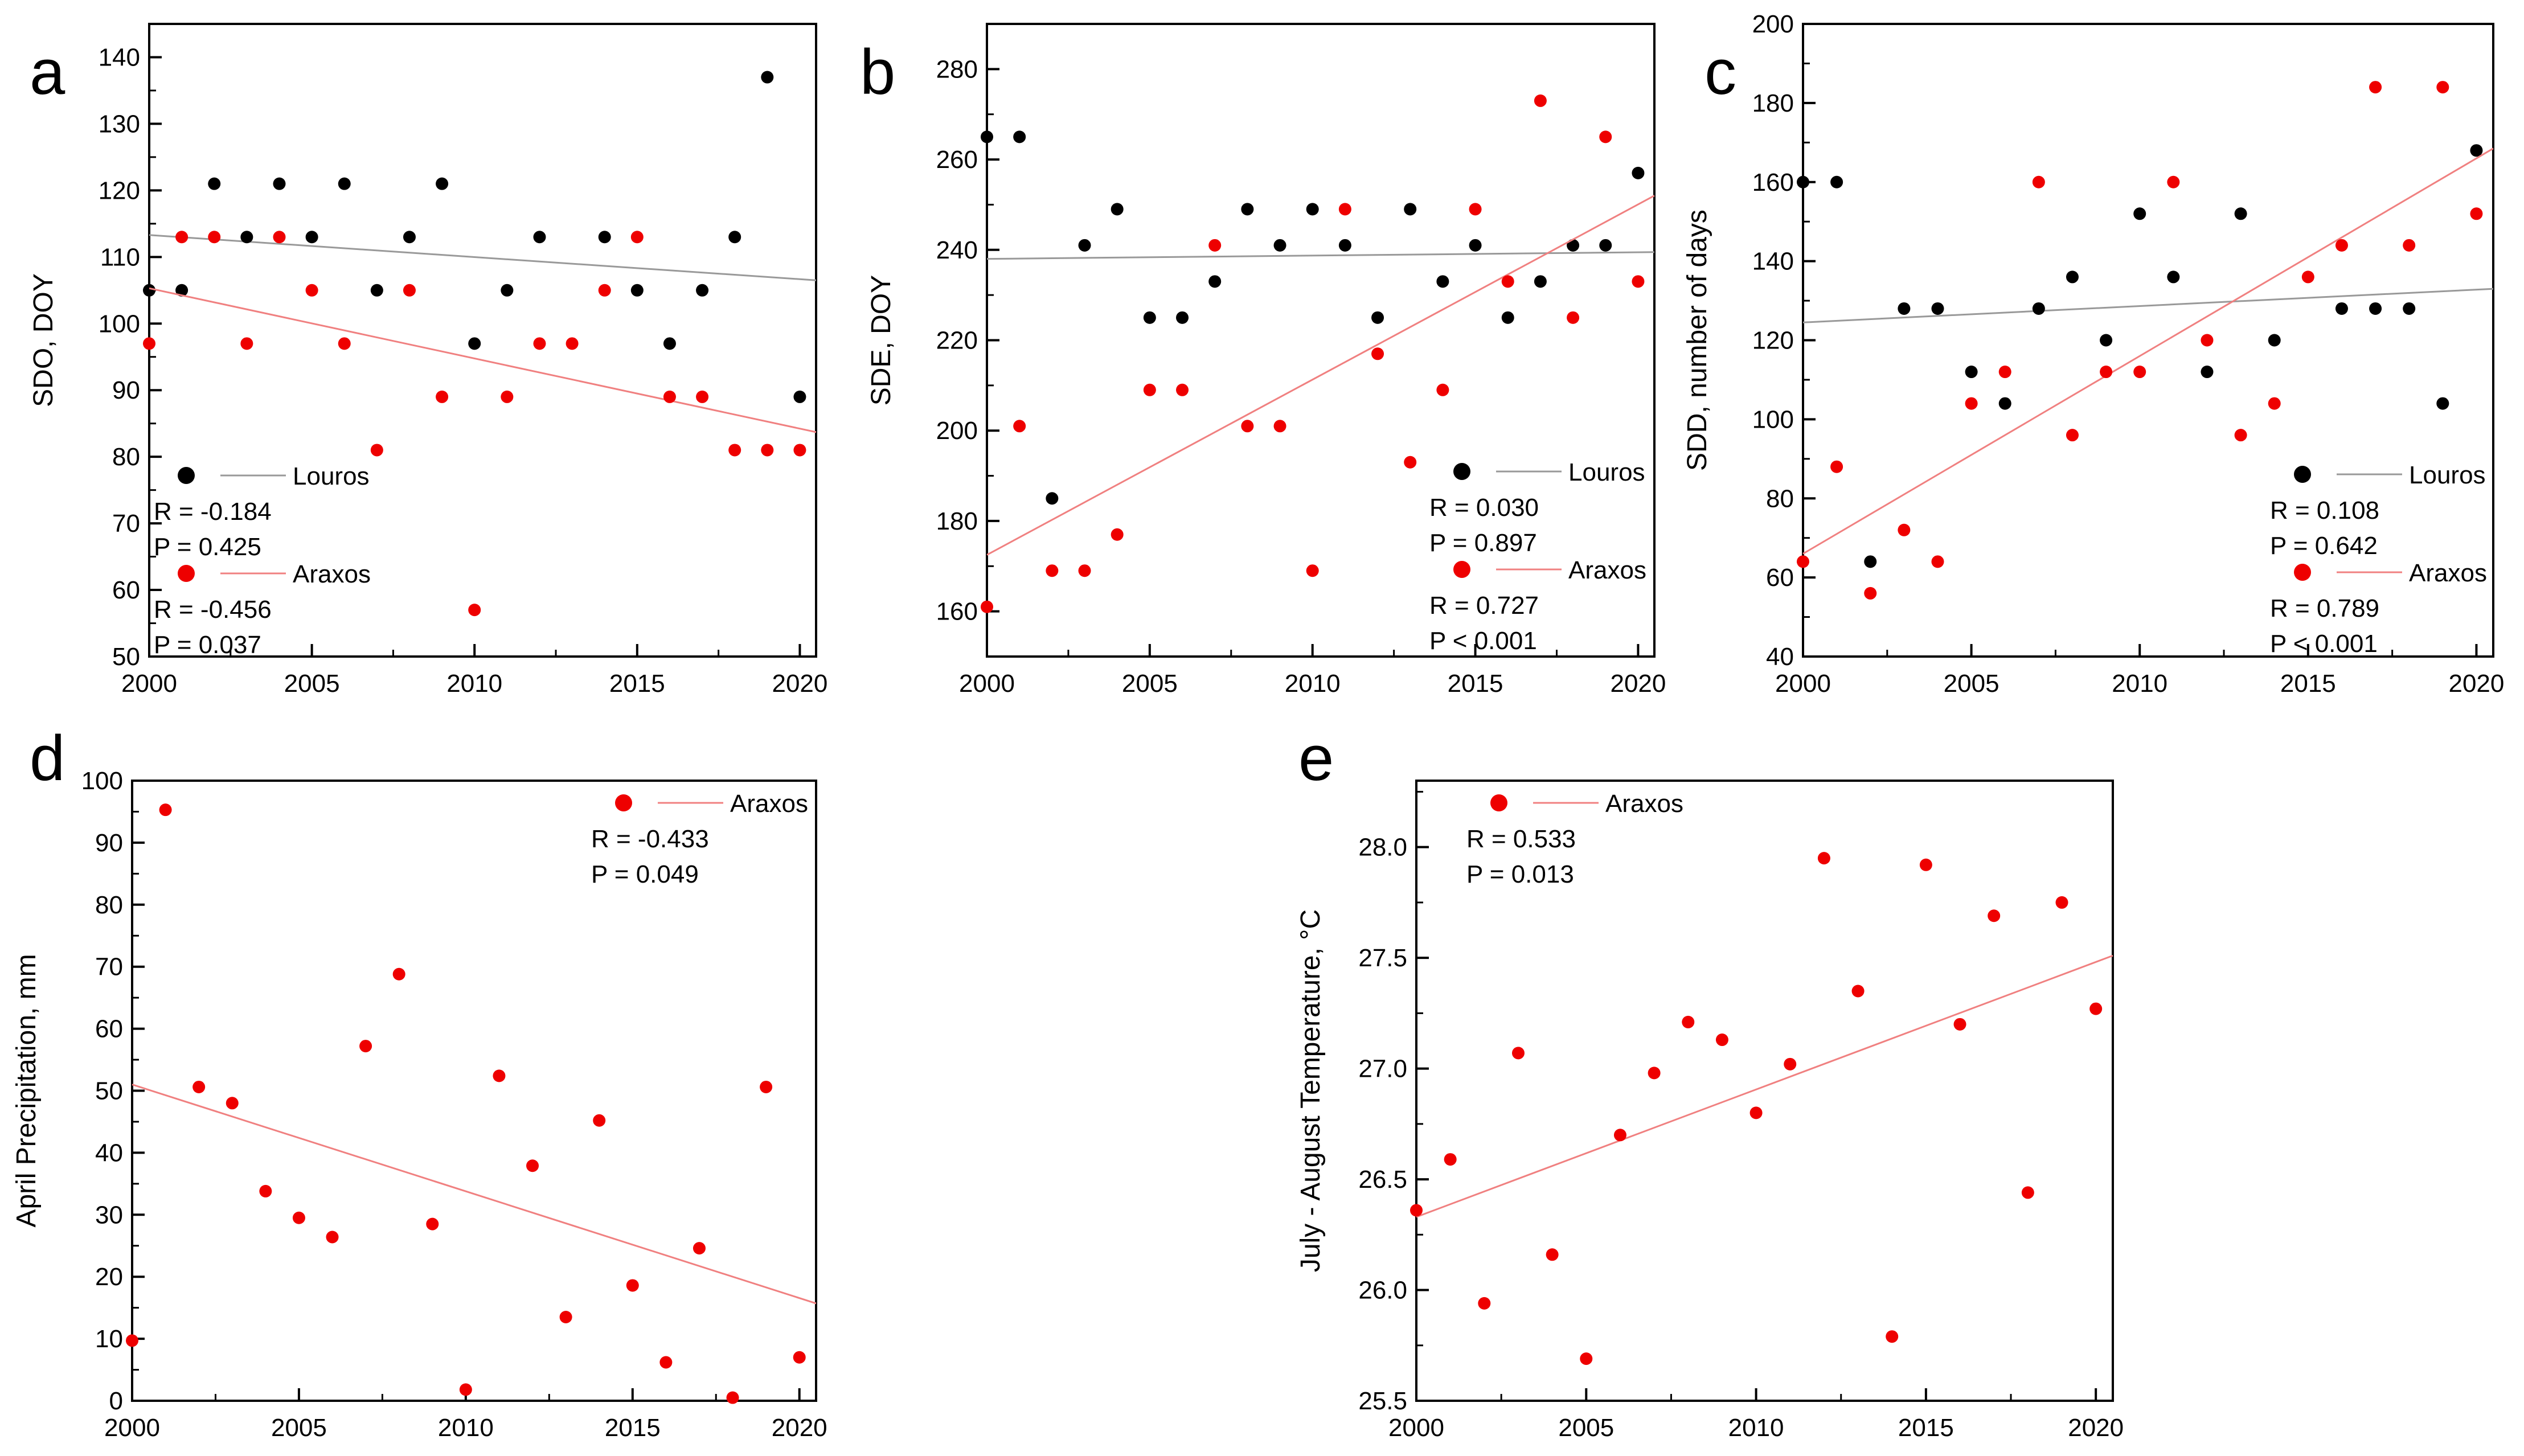 Image resolution: width=2524 pixels, height=1456 pixels. Describe the element at coordinates (109, 1215) in the screenshot. I see `y-tick-label: 30` at that location.